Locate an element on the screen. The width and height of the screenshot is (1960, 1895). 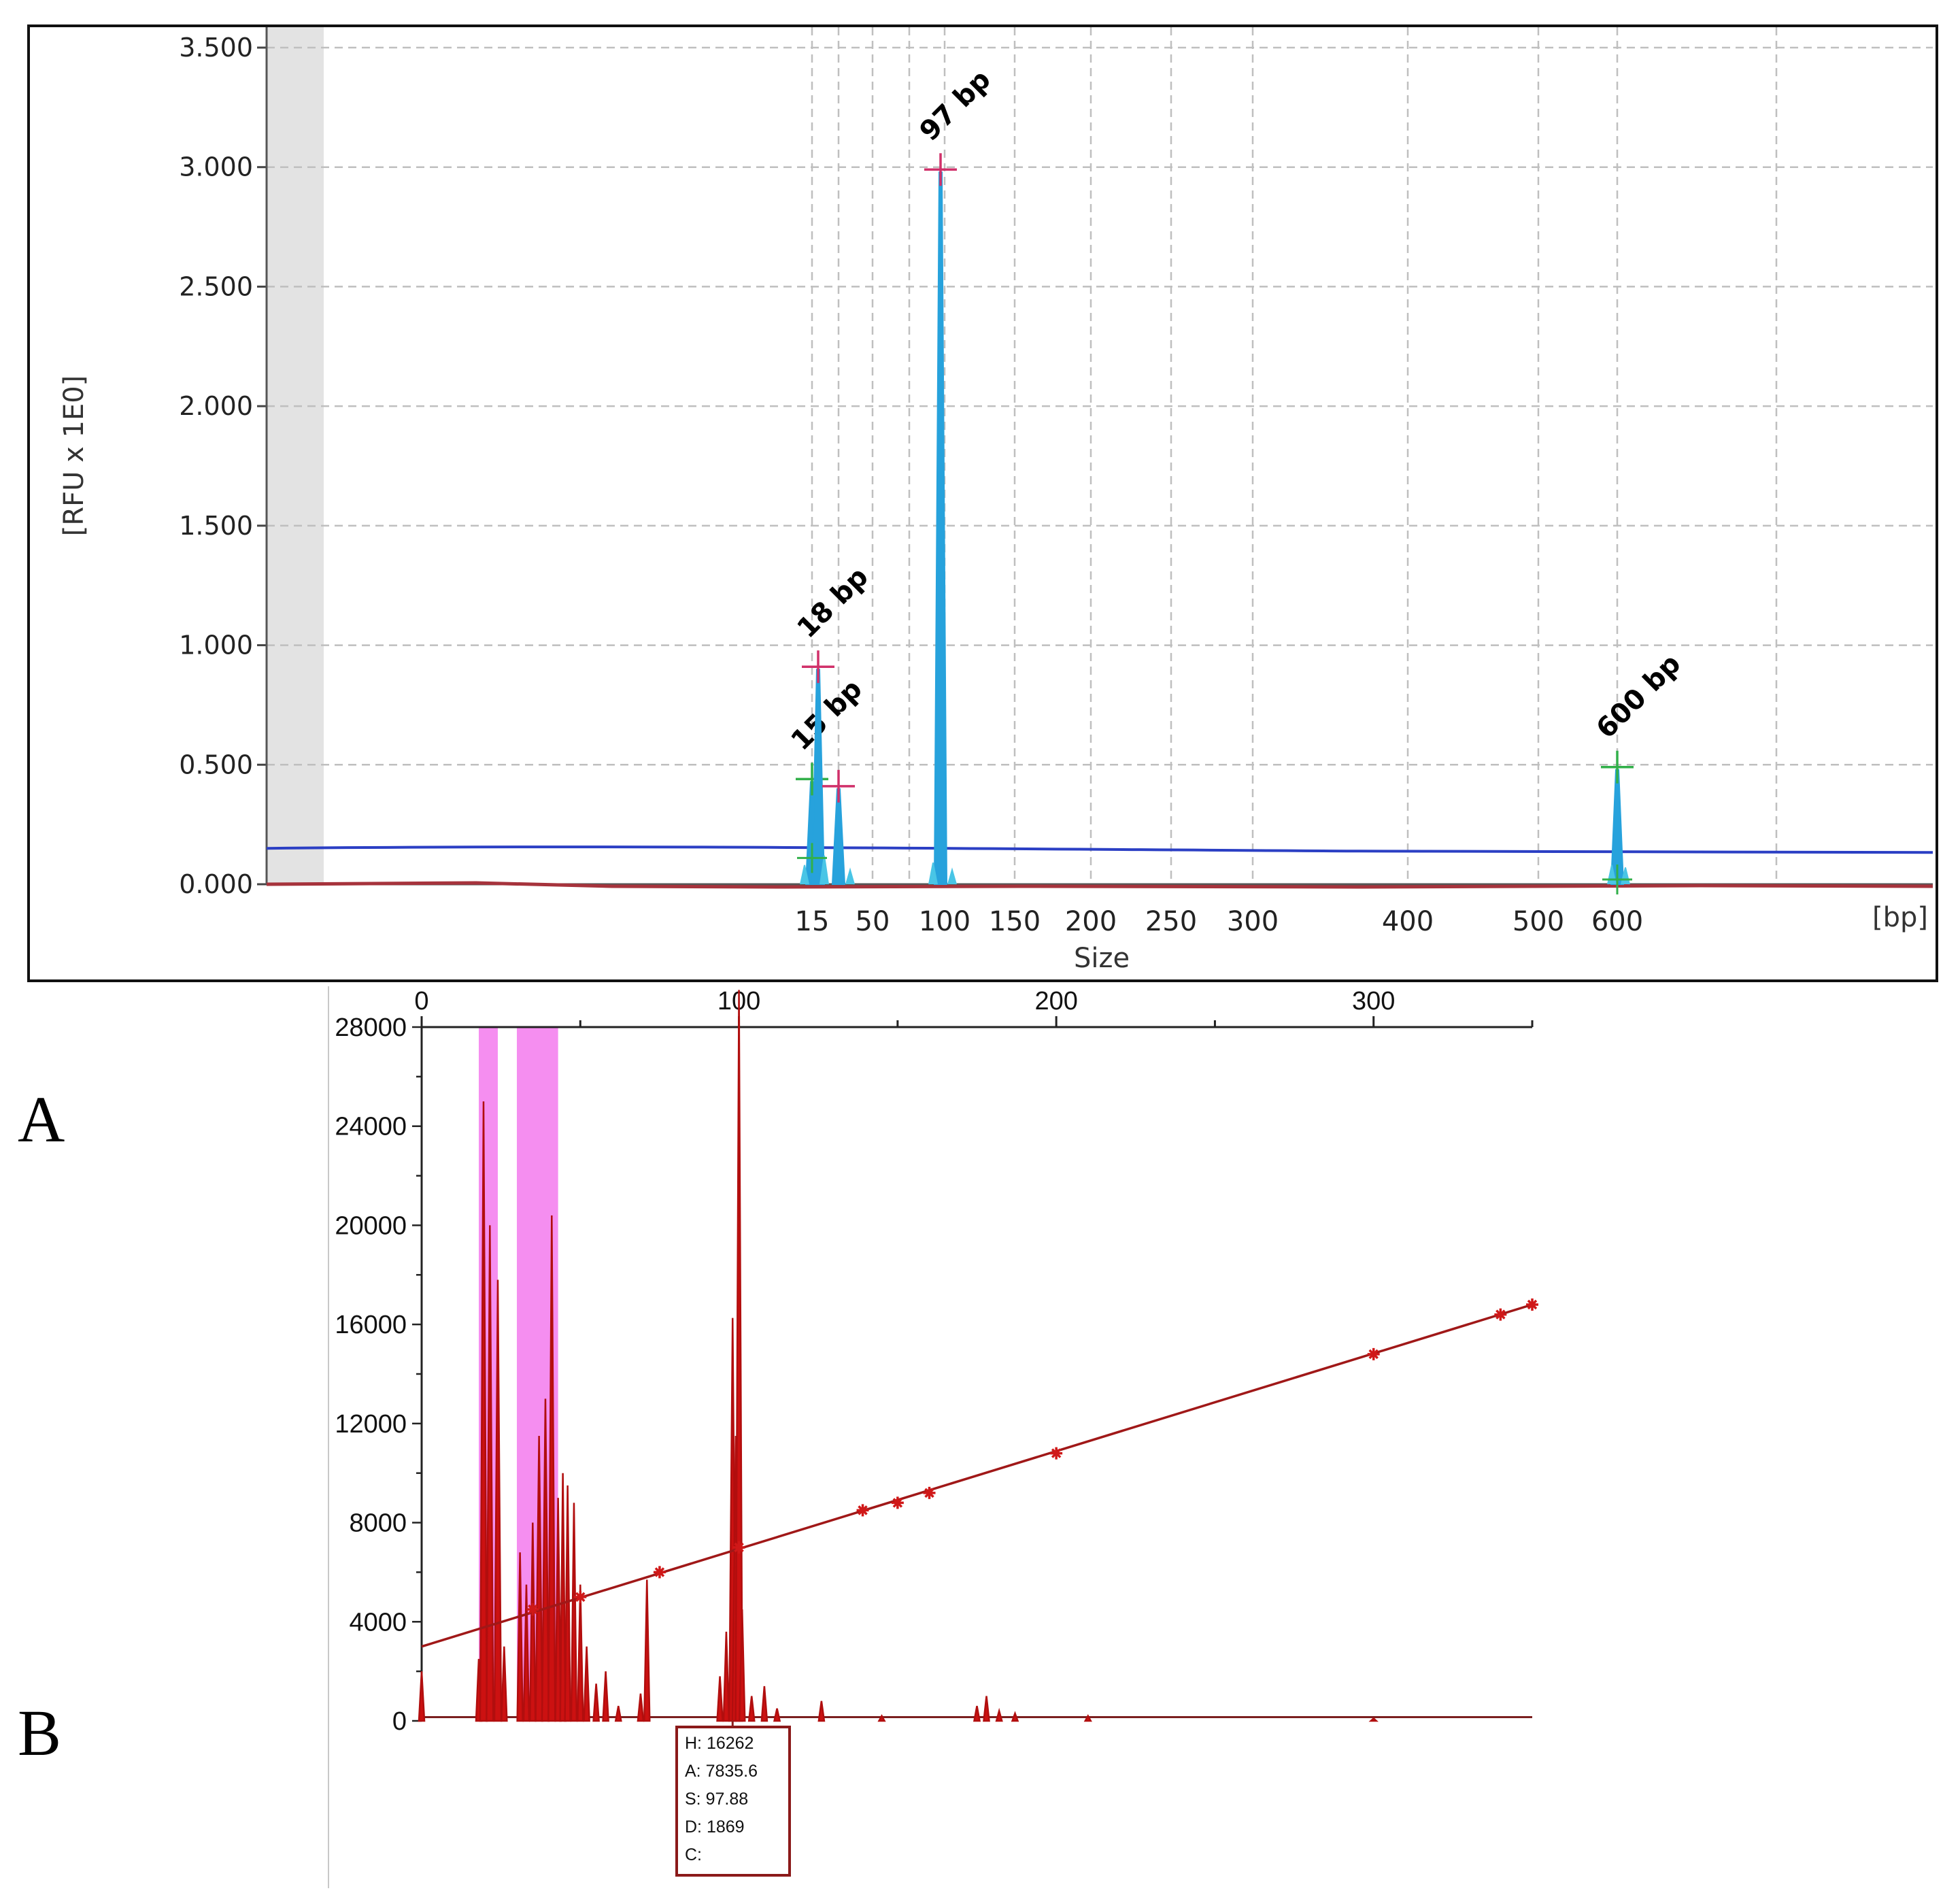
chart-b-ytick-label: 28000 is located at coordinates (371, 1027).